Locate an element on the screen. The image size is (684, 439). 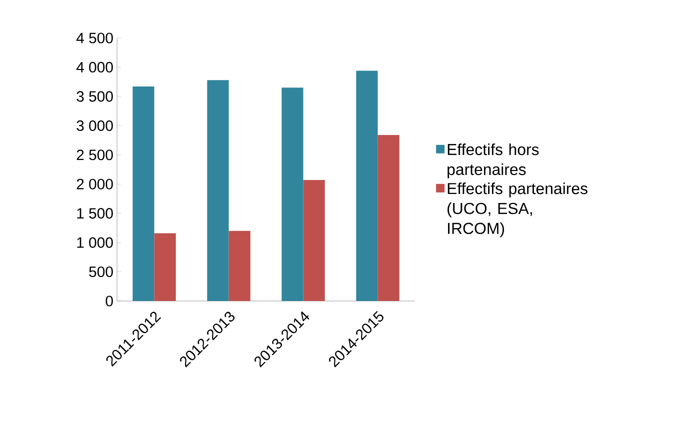
y-tick-label: 500 is located at coordinates (101, 272).